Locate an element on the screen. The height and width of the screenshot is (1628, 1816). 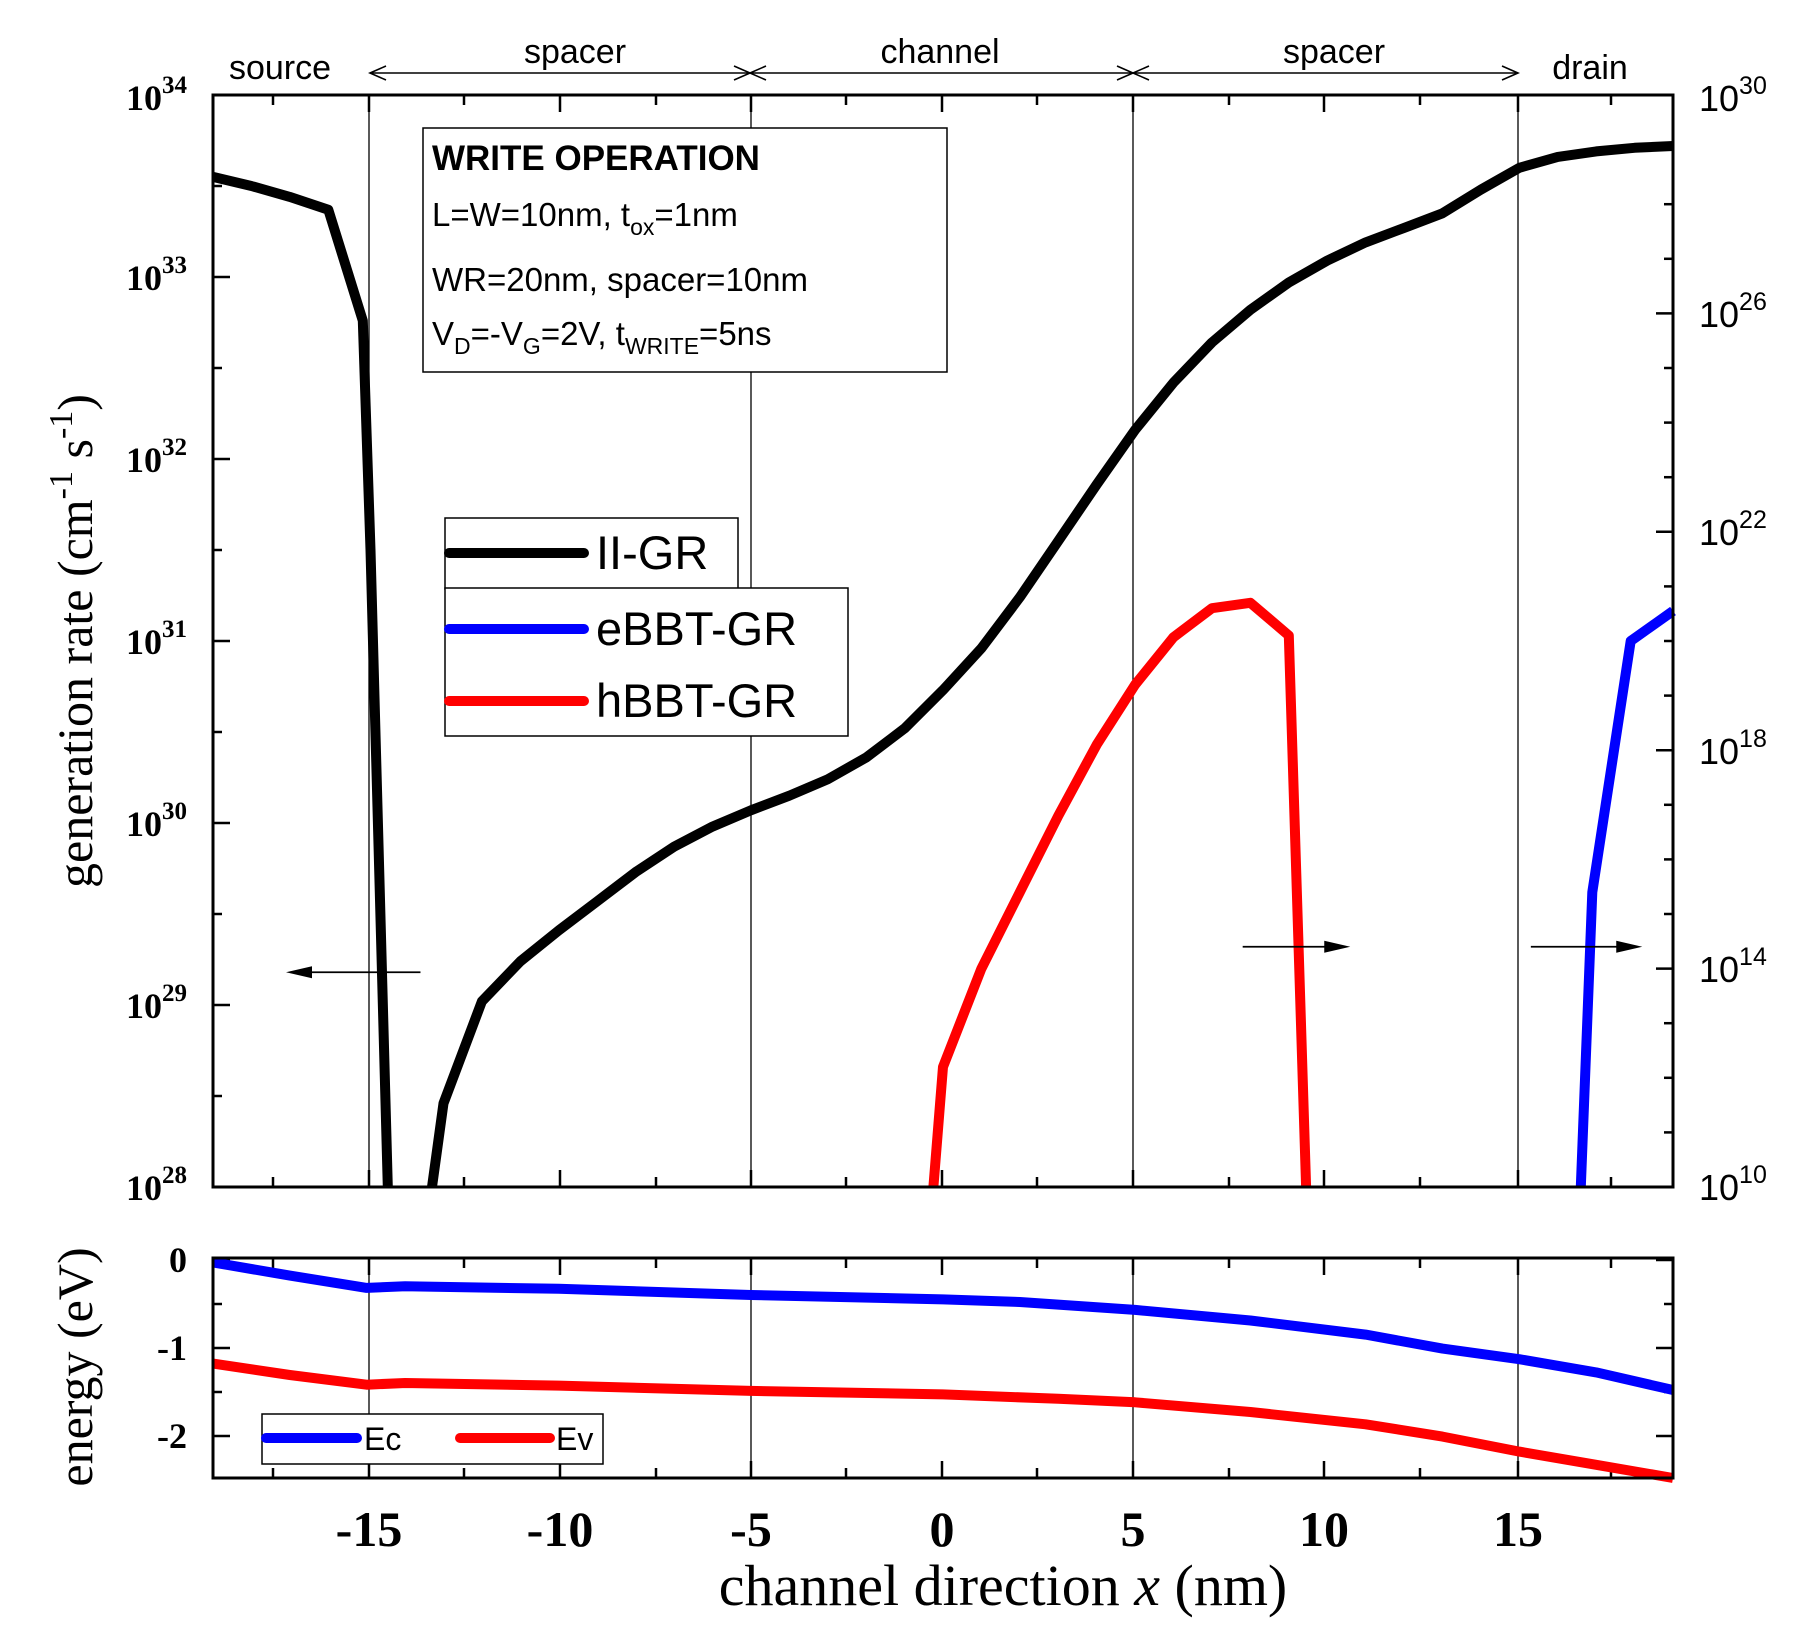
left-y-tick-label: 1030 is located at coordinates (156, 821).